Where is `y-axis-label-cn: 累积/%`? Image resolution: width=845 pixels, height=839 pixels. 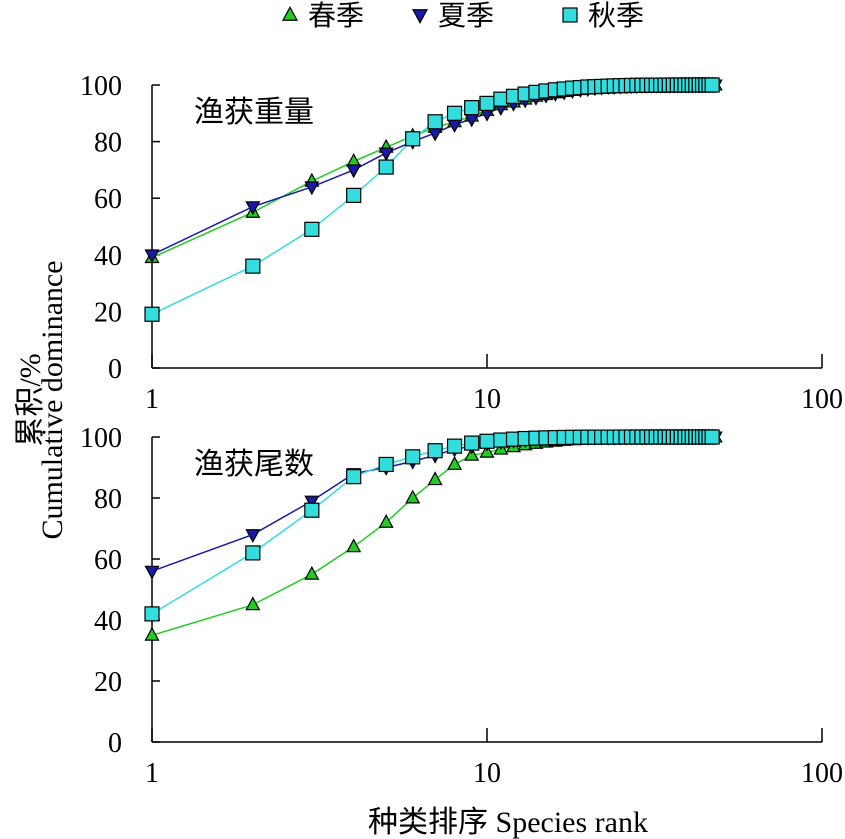 y-axis-label-cn: 累积/% is located at coordinates (30, 399).